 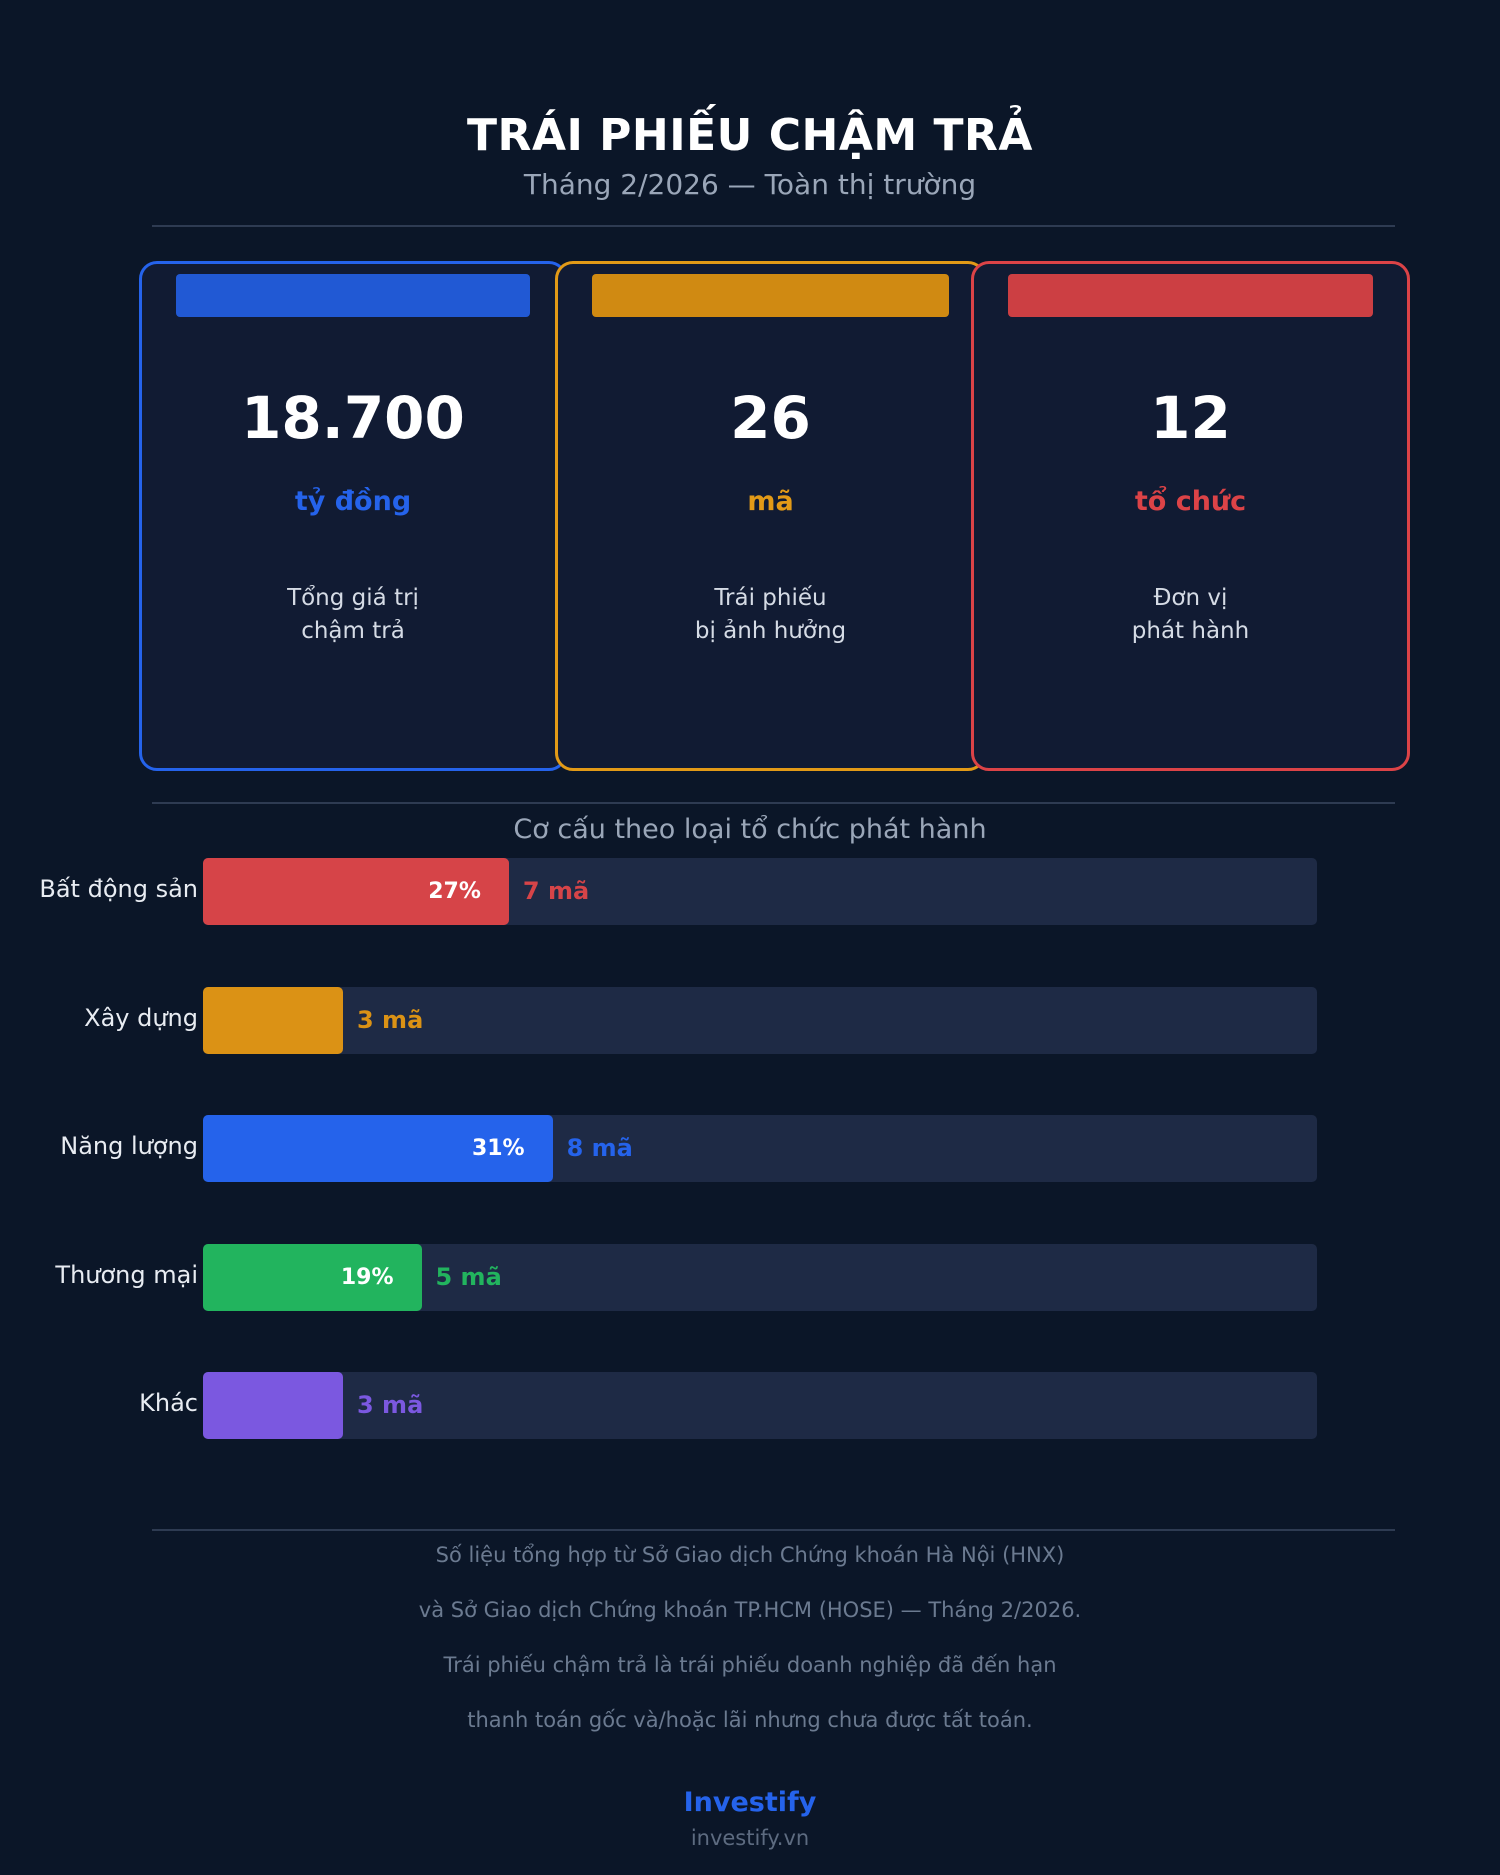 I want to click on desc-line: Trái phiếu, so click(x=770, y=598).